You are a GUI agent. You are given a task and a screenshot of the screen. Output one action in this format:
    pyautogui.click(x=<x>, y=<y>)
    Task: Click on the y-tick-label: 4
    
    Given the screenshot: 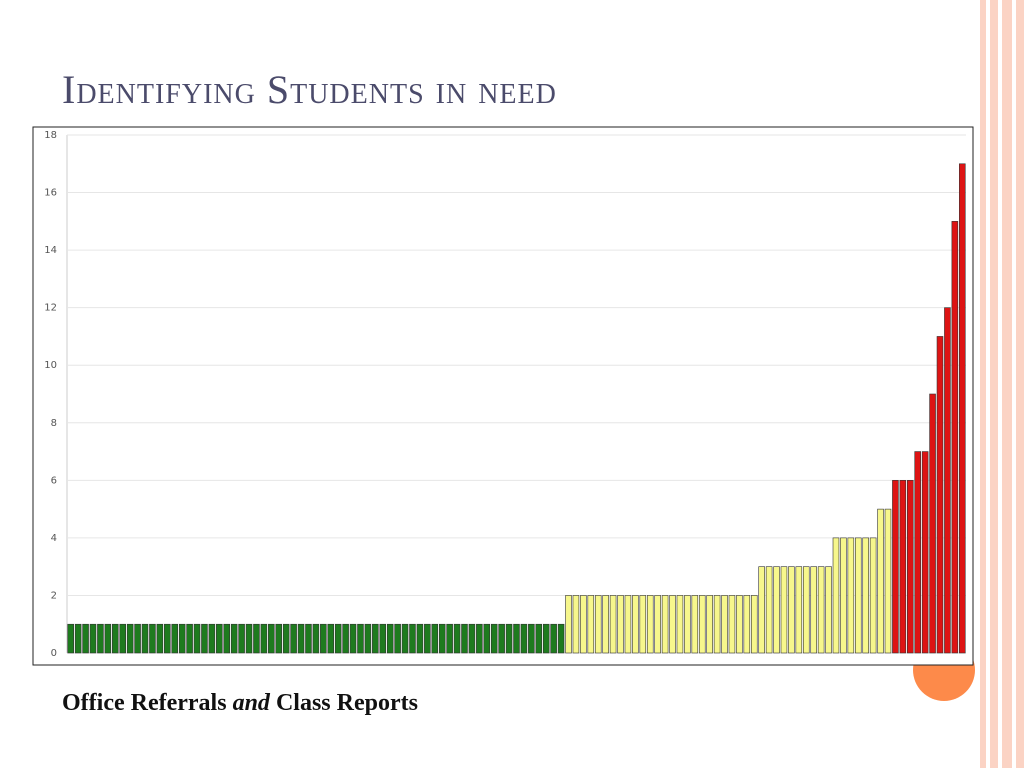 What is the action you would take?
    pyautogui.click(x=54, y=538)
    